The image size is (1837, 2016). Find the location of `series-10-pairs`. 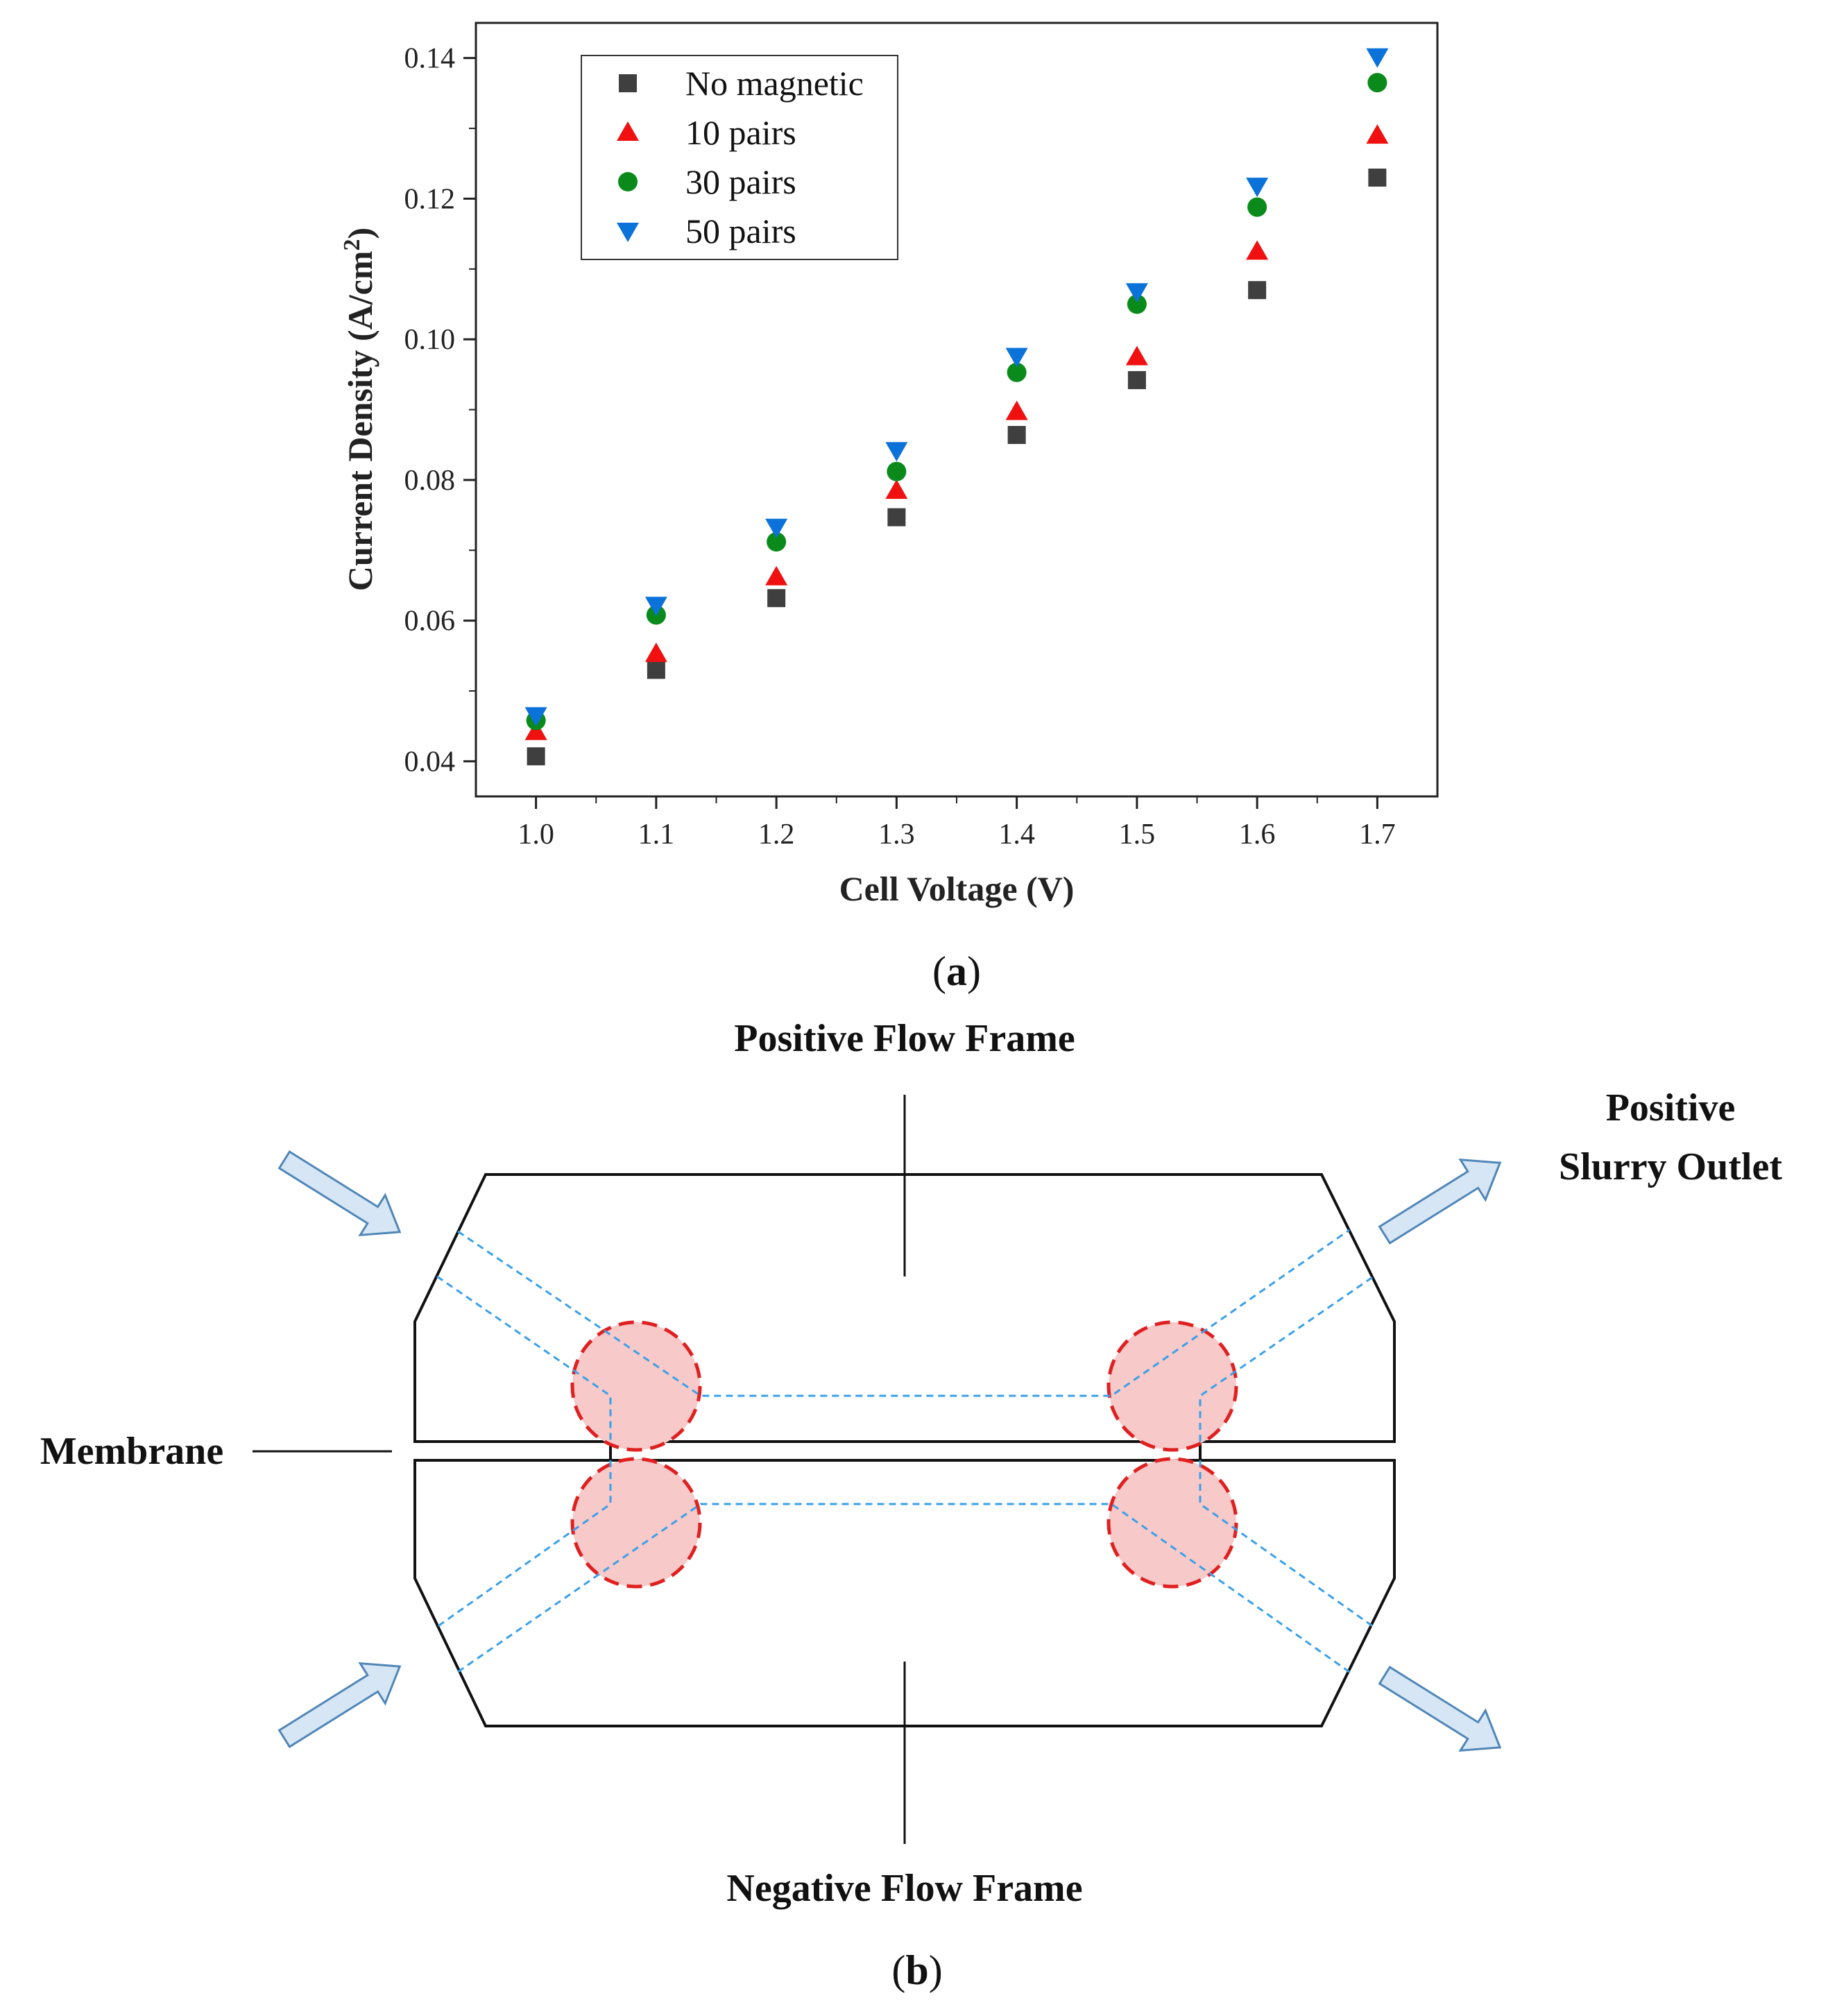

series-10-pairs is located at coordinates (956, 432).